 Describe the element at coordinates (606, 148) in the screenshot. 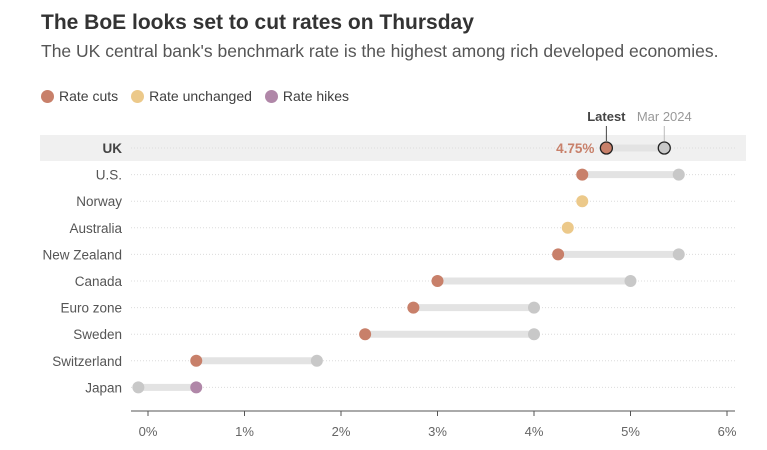

I see `latest-dot-uk` at that location.